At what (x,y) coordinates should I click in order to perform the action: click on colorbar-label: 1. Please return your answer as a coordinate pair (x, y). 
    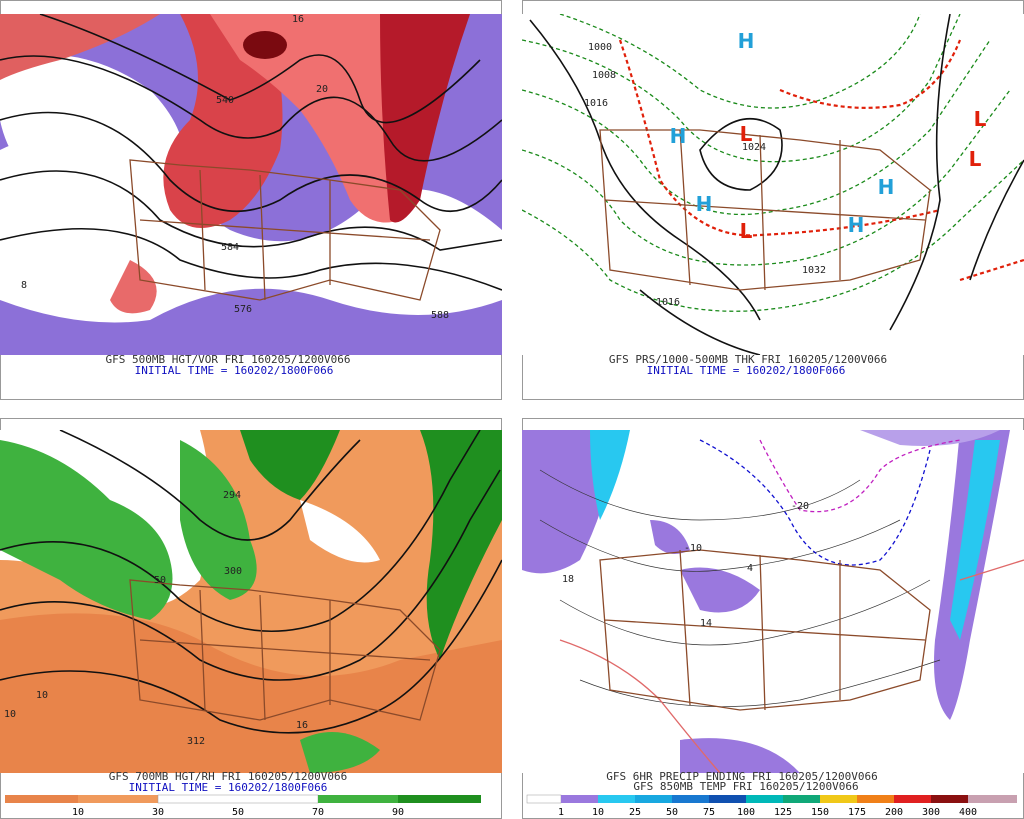
    Looking at the image, I should click on (561, 812).